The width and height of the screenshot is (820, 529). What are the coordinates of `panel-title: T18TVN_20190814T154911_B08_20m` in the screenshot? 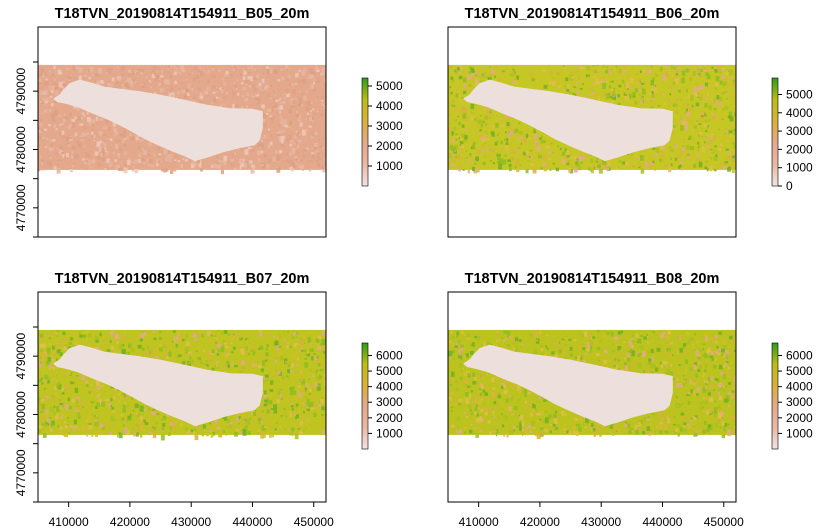 It's located at (592, 279).